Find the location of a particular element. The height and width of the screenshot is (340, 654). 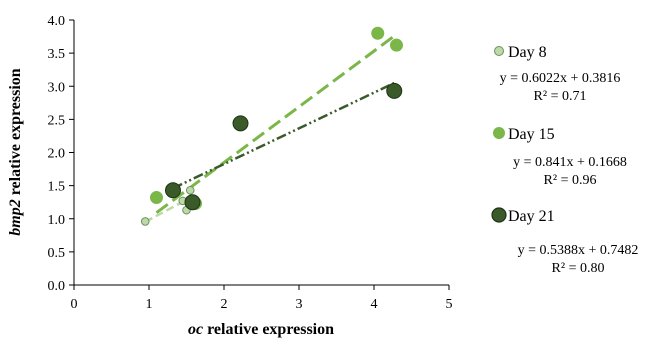

legend-label-day-15: Day 15 is located at coordinates (531, 134).